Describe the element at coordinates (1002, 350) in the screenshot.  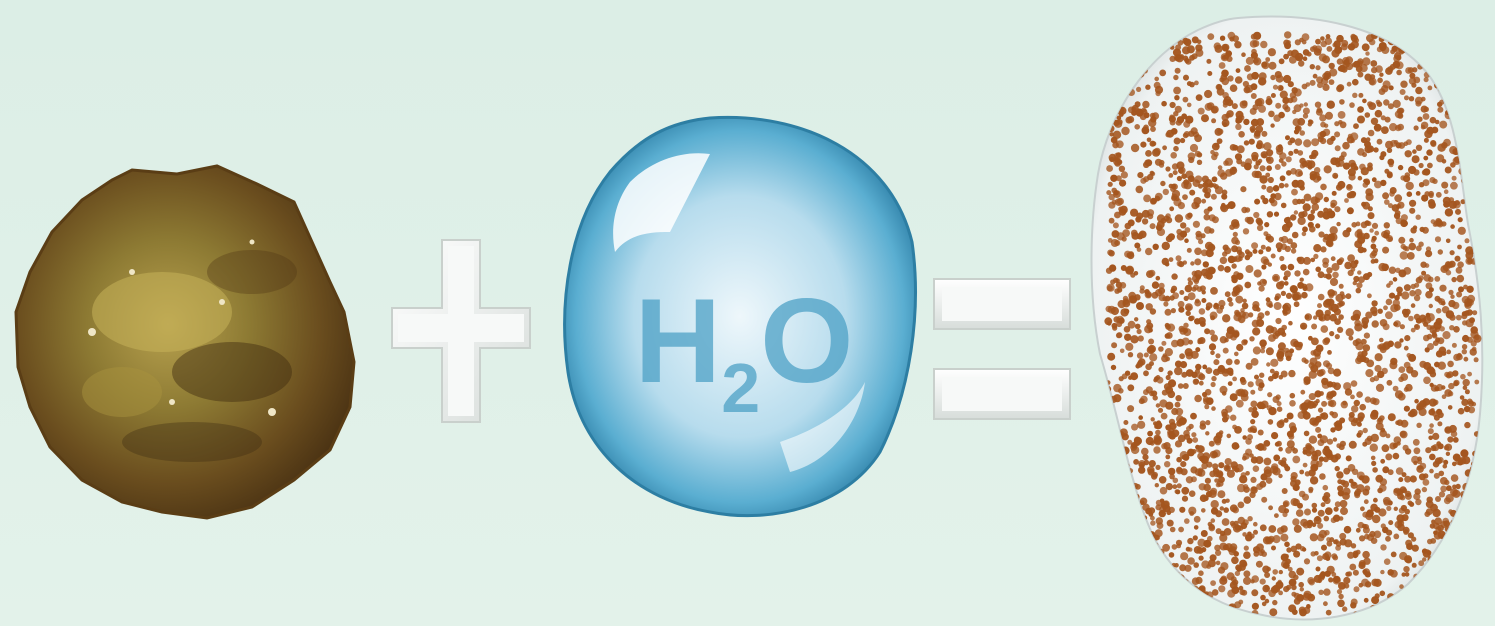
I see `equals-icon` at that location.